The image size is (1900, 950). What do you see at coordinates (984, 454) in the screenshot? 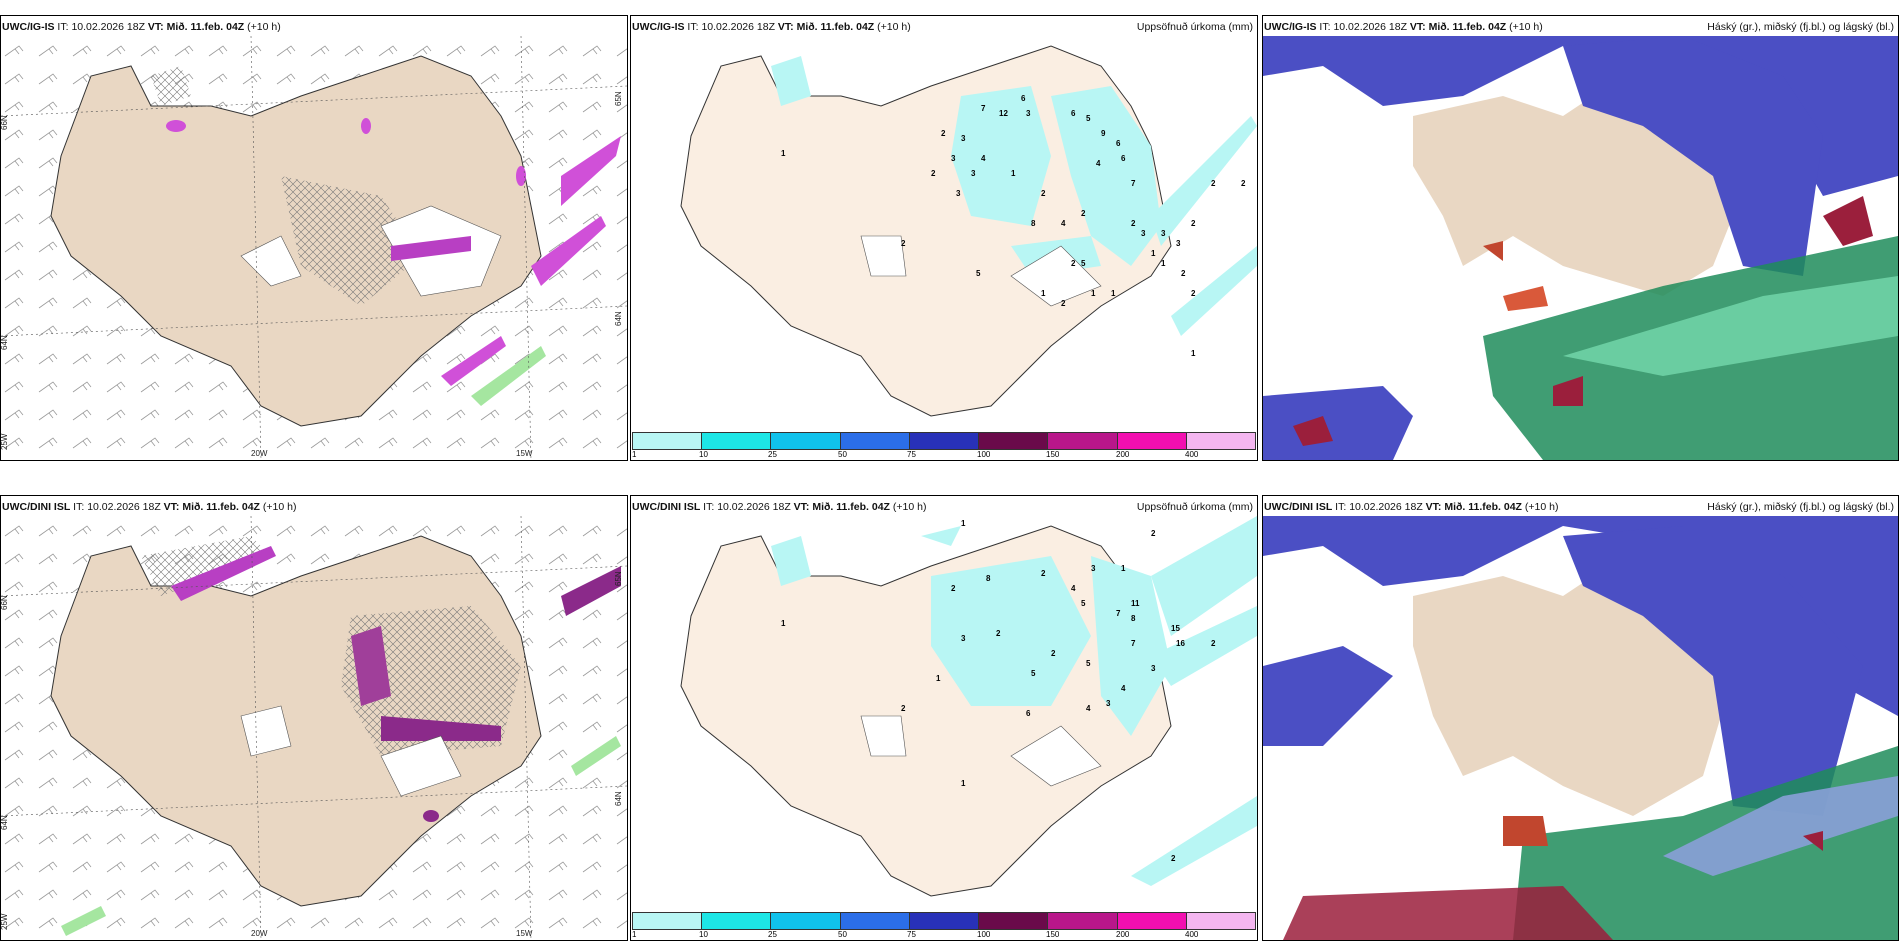
I see `colorbar-tick: 100` at bounding box center [984, 454].